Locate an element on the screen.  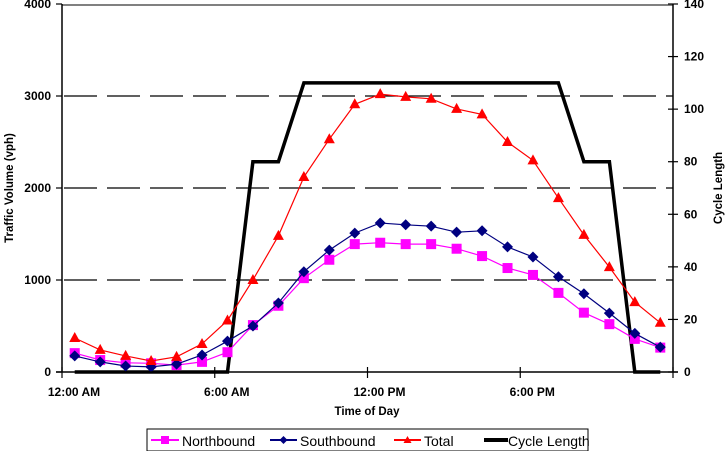
y-axis-title: Traffic Volume (vph) is located at coordinates (10, 188).